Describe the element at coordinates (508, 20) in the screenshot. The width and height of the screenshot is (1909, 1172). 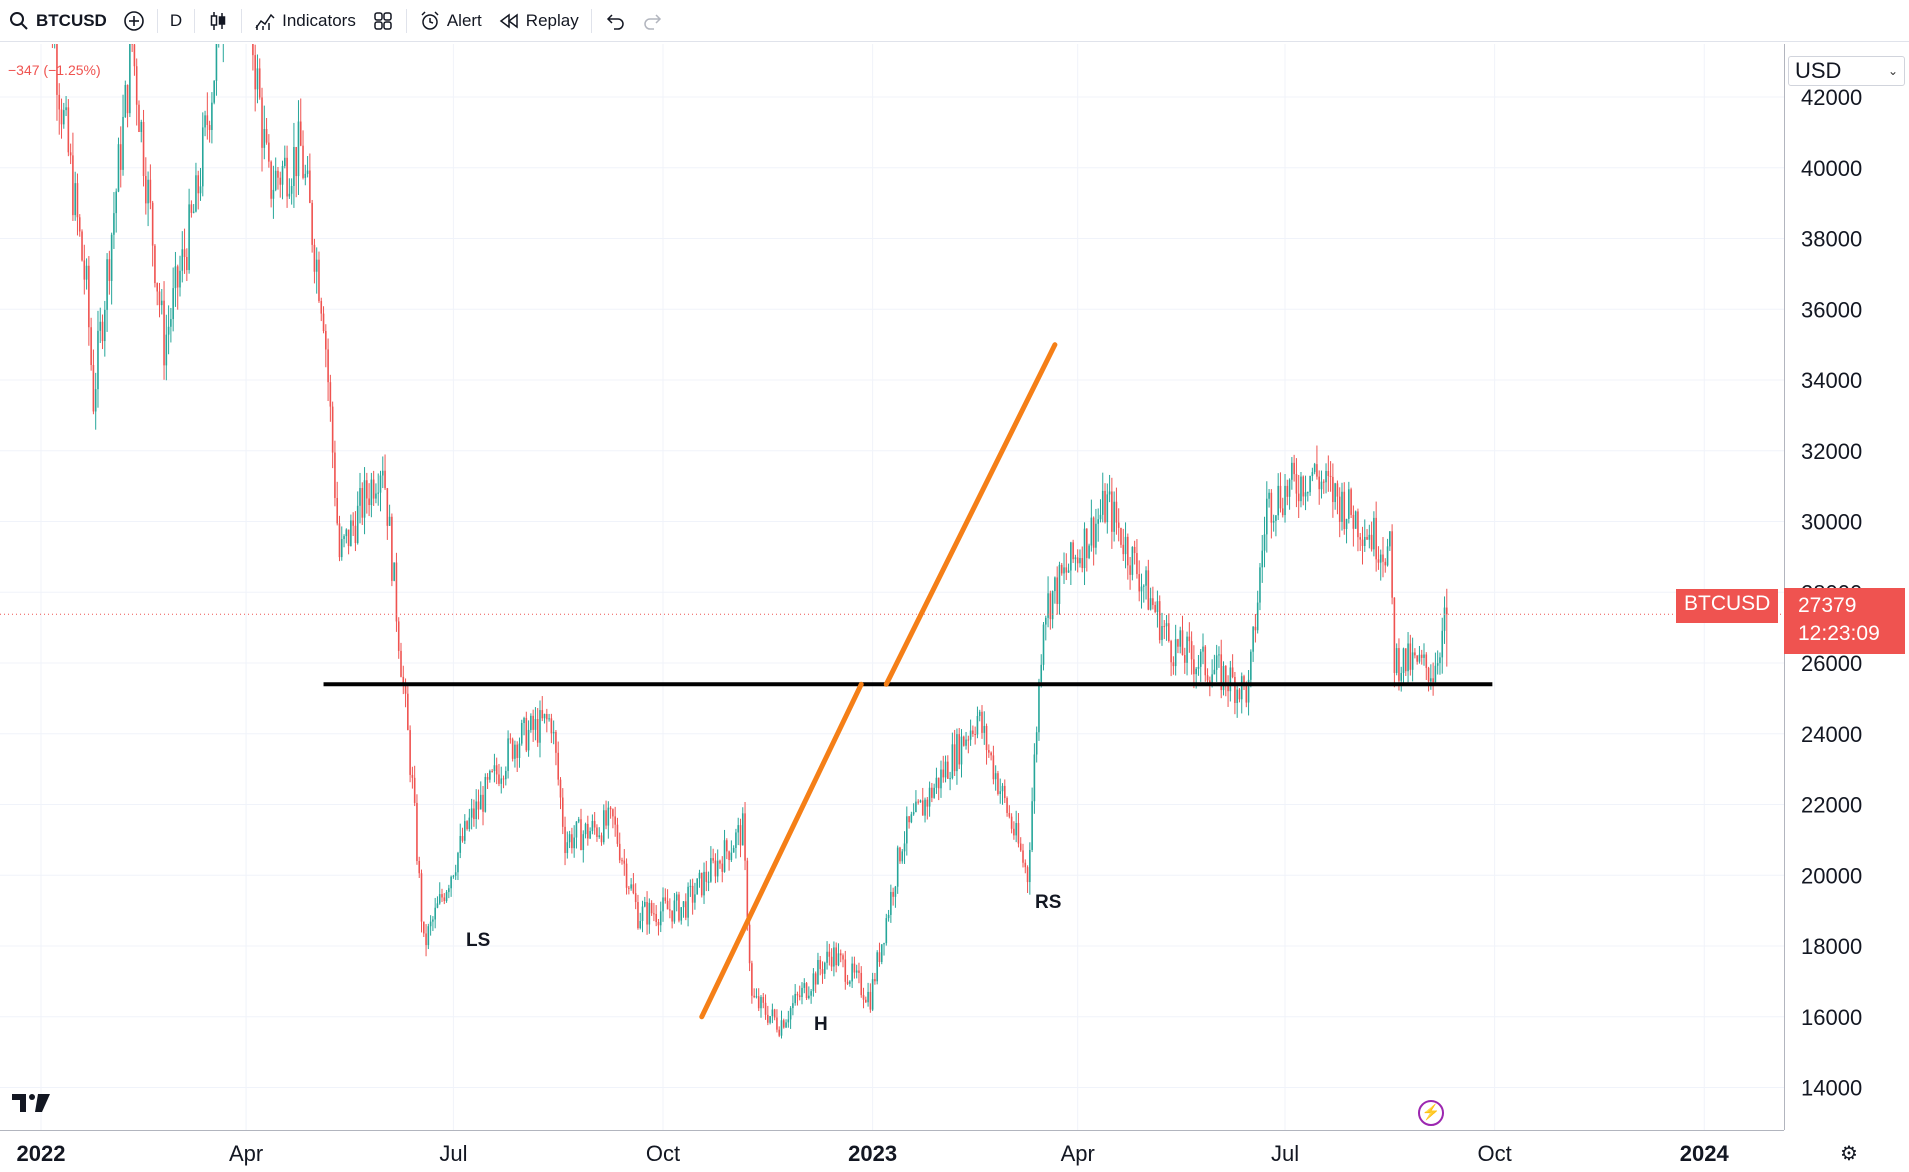
I see `rewind-icon` at that location.